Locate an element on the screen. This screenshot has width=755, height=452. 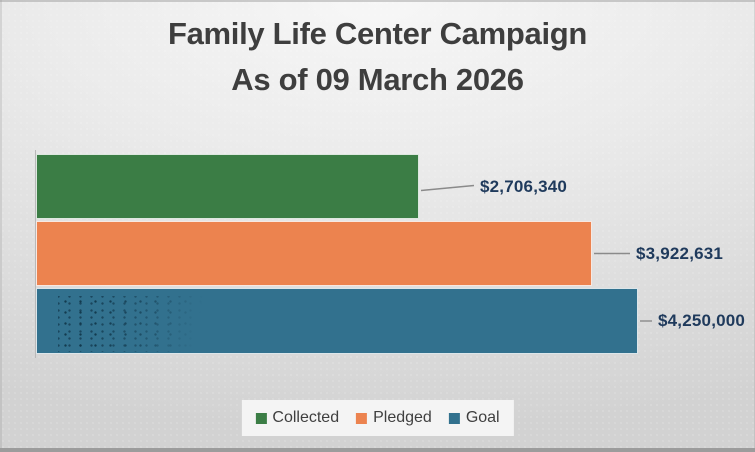
legend-item-goal: Goal is located at coordinates (474, 418).